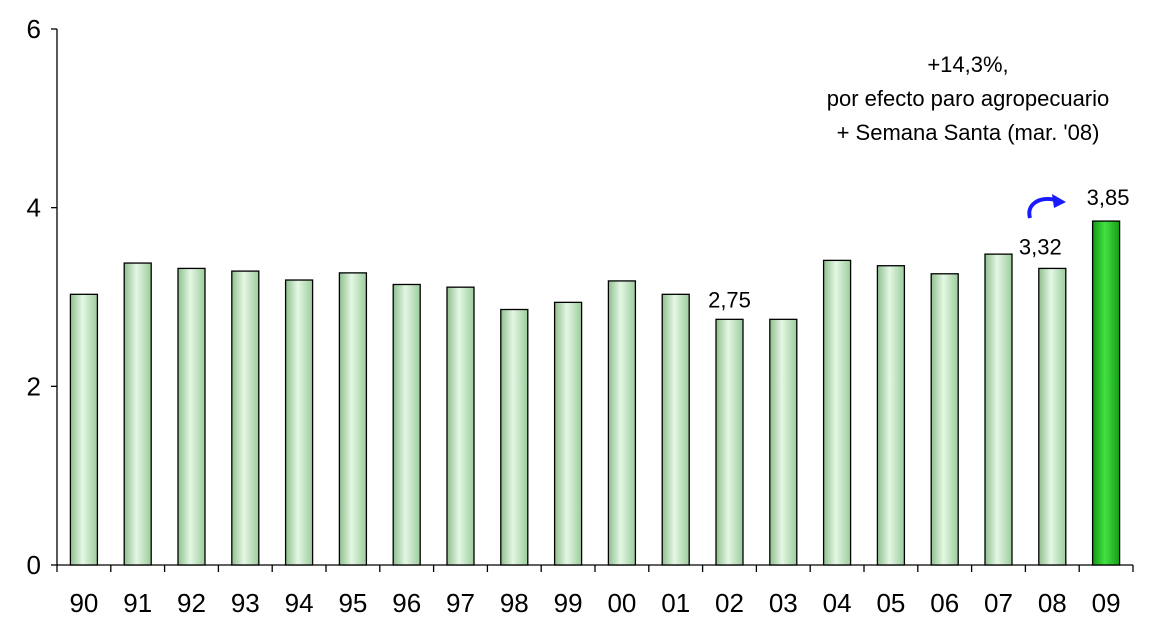 The width and height of the screenshot is (1152, 627). Describe the element at coordinates (998, 603) in the screenshot. I see `x-tick-label: 07` at that location.